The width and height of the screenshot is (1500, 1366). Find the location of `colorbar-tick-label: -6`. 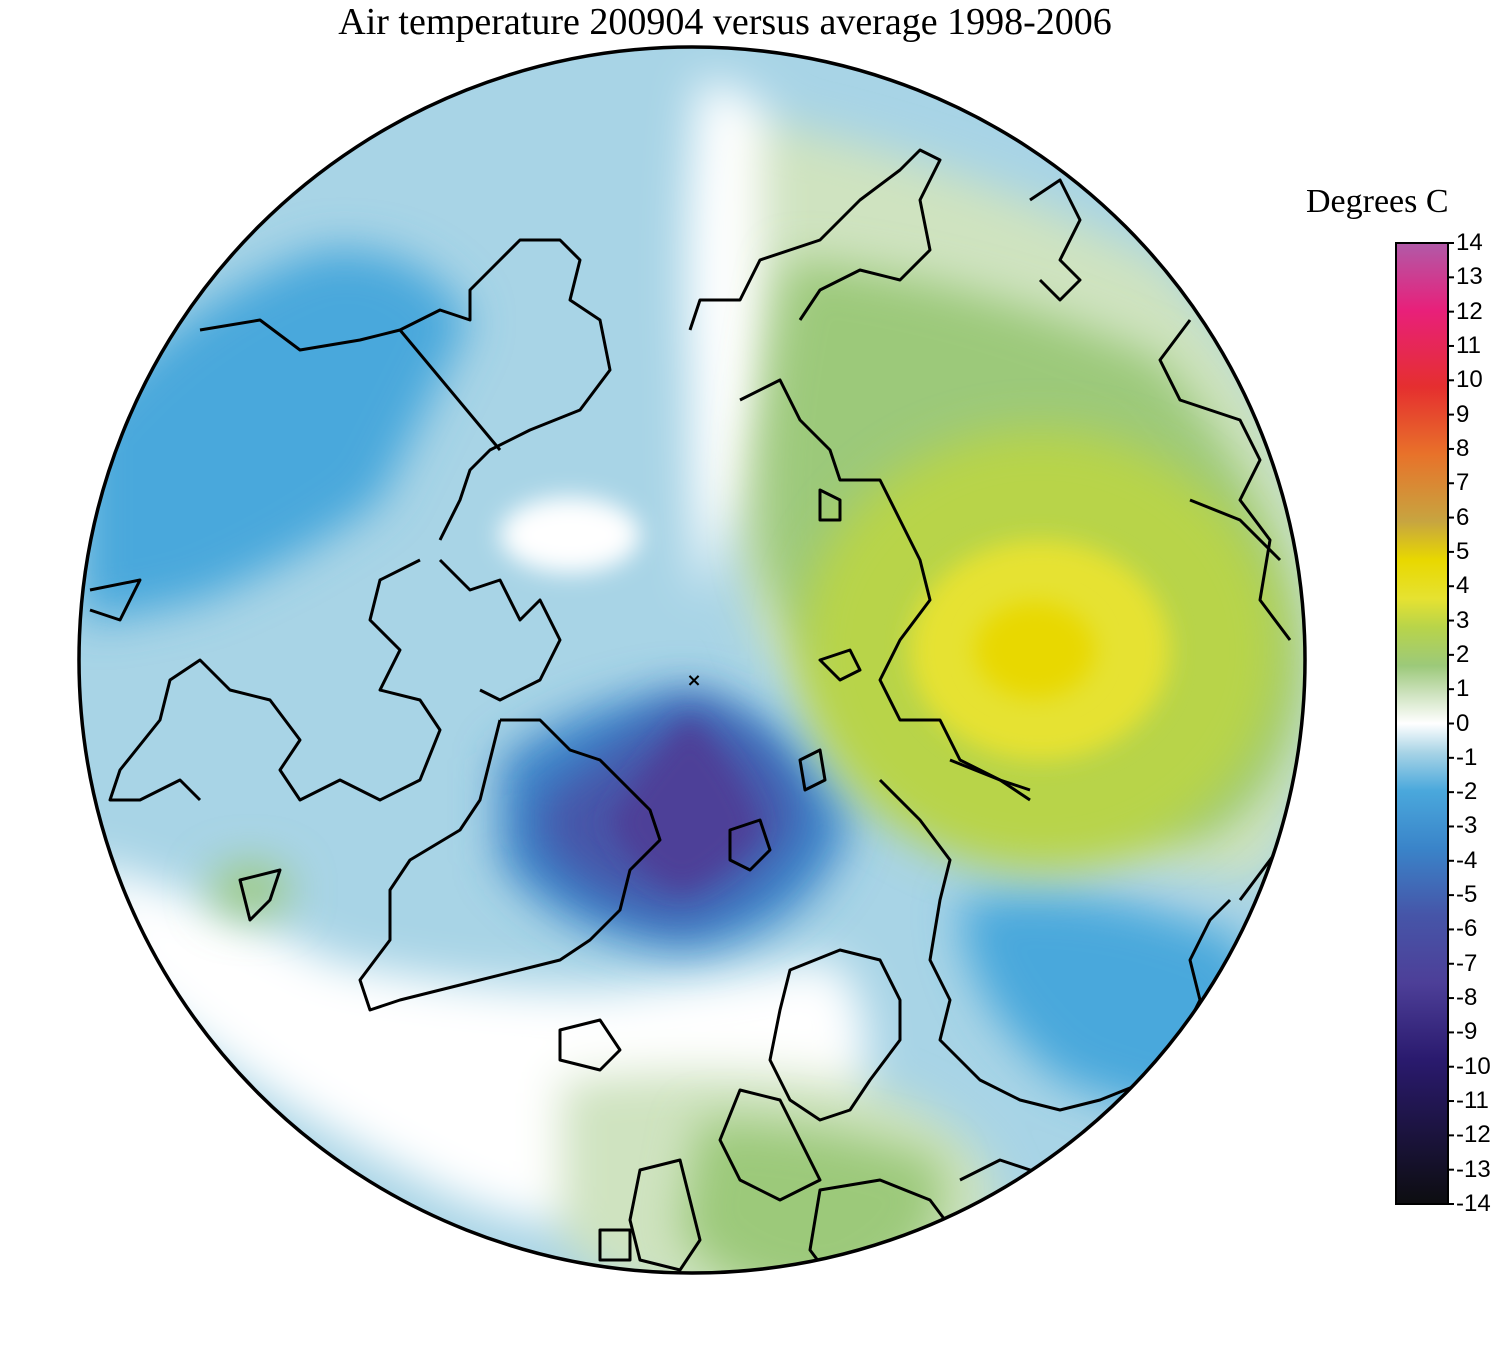

colorbar-tick-label: -6 is located at coordinates (1467, 929).